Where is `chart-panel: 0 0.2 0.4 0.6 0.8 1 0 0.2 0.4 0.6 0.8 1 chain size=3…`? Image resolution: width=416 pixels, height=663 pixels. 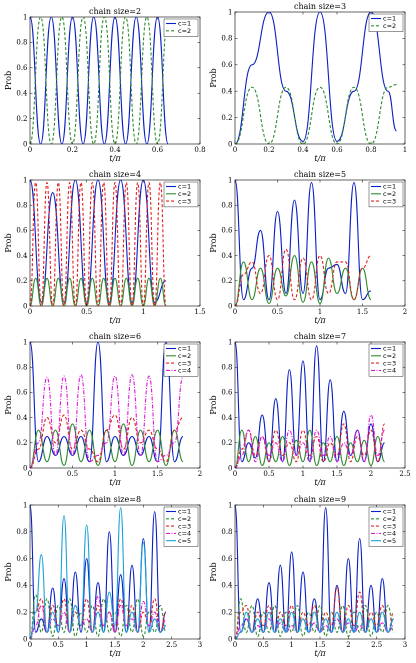 chart-panel: 0 0.2 0.4 0.6 0.8 1 0 0.2 0.4 0.6 0.8 1 chain size=3… is located at coordinates (308, 82).